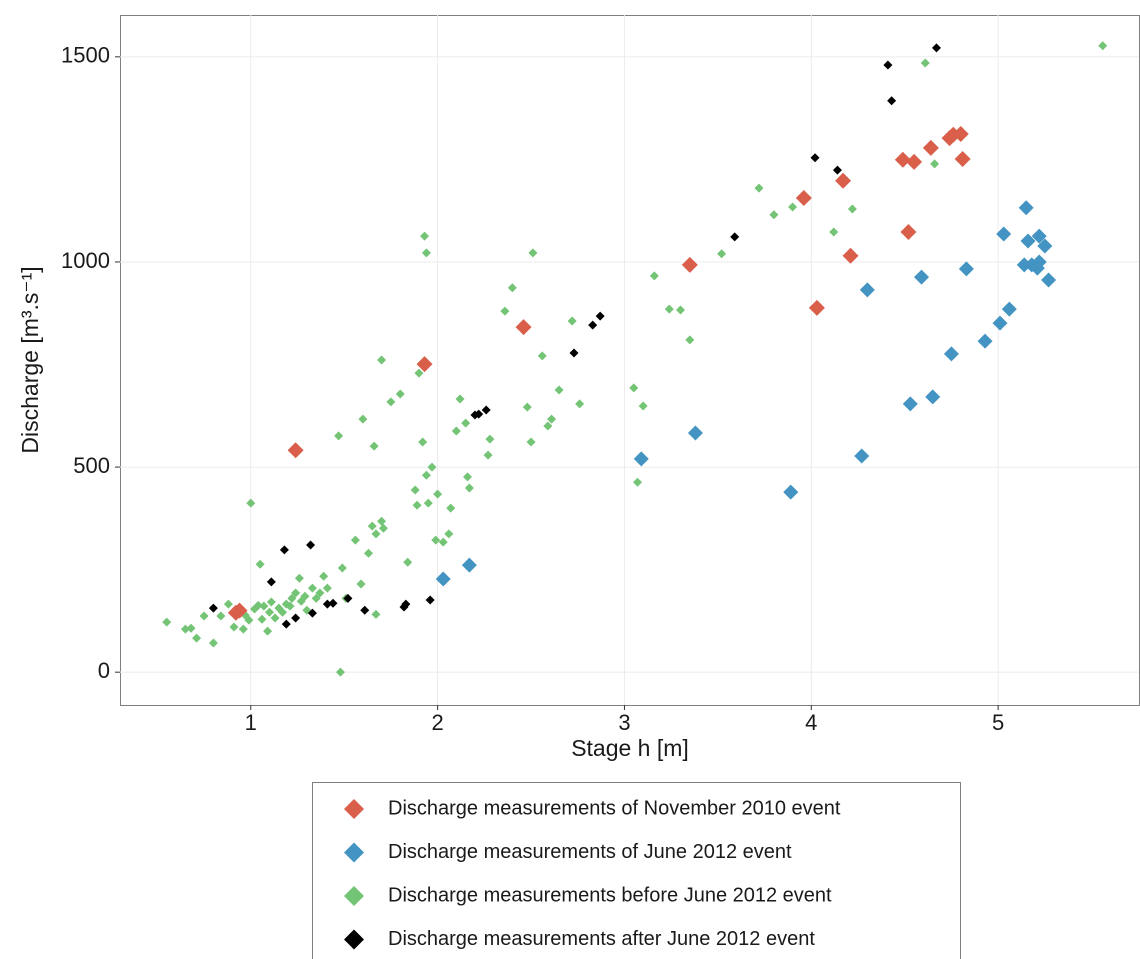  Describe the element at coordinates (85, 55) in the screenshot. I see `y-tick-label: 1500` at that location.